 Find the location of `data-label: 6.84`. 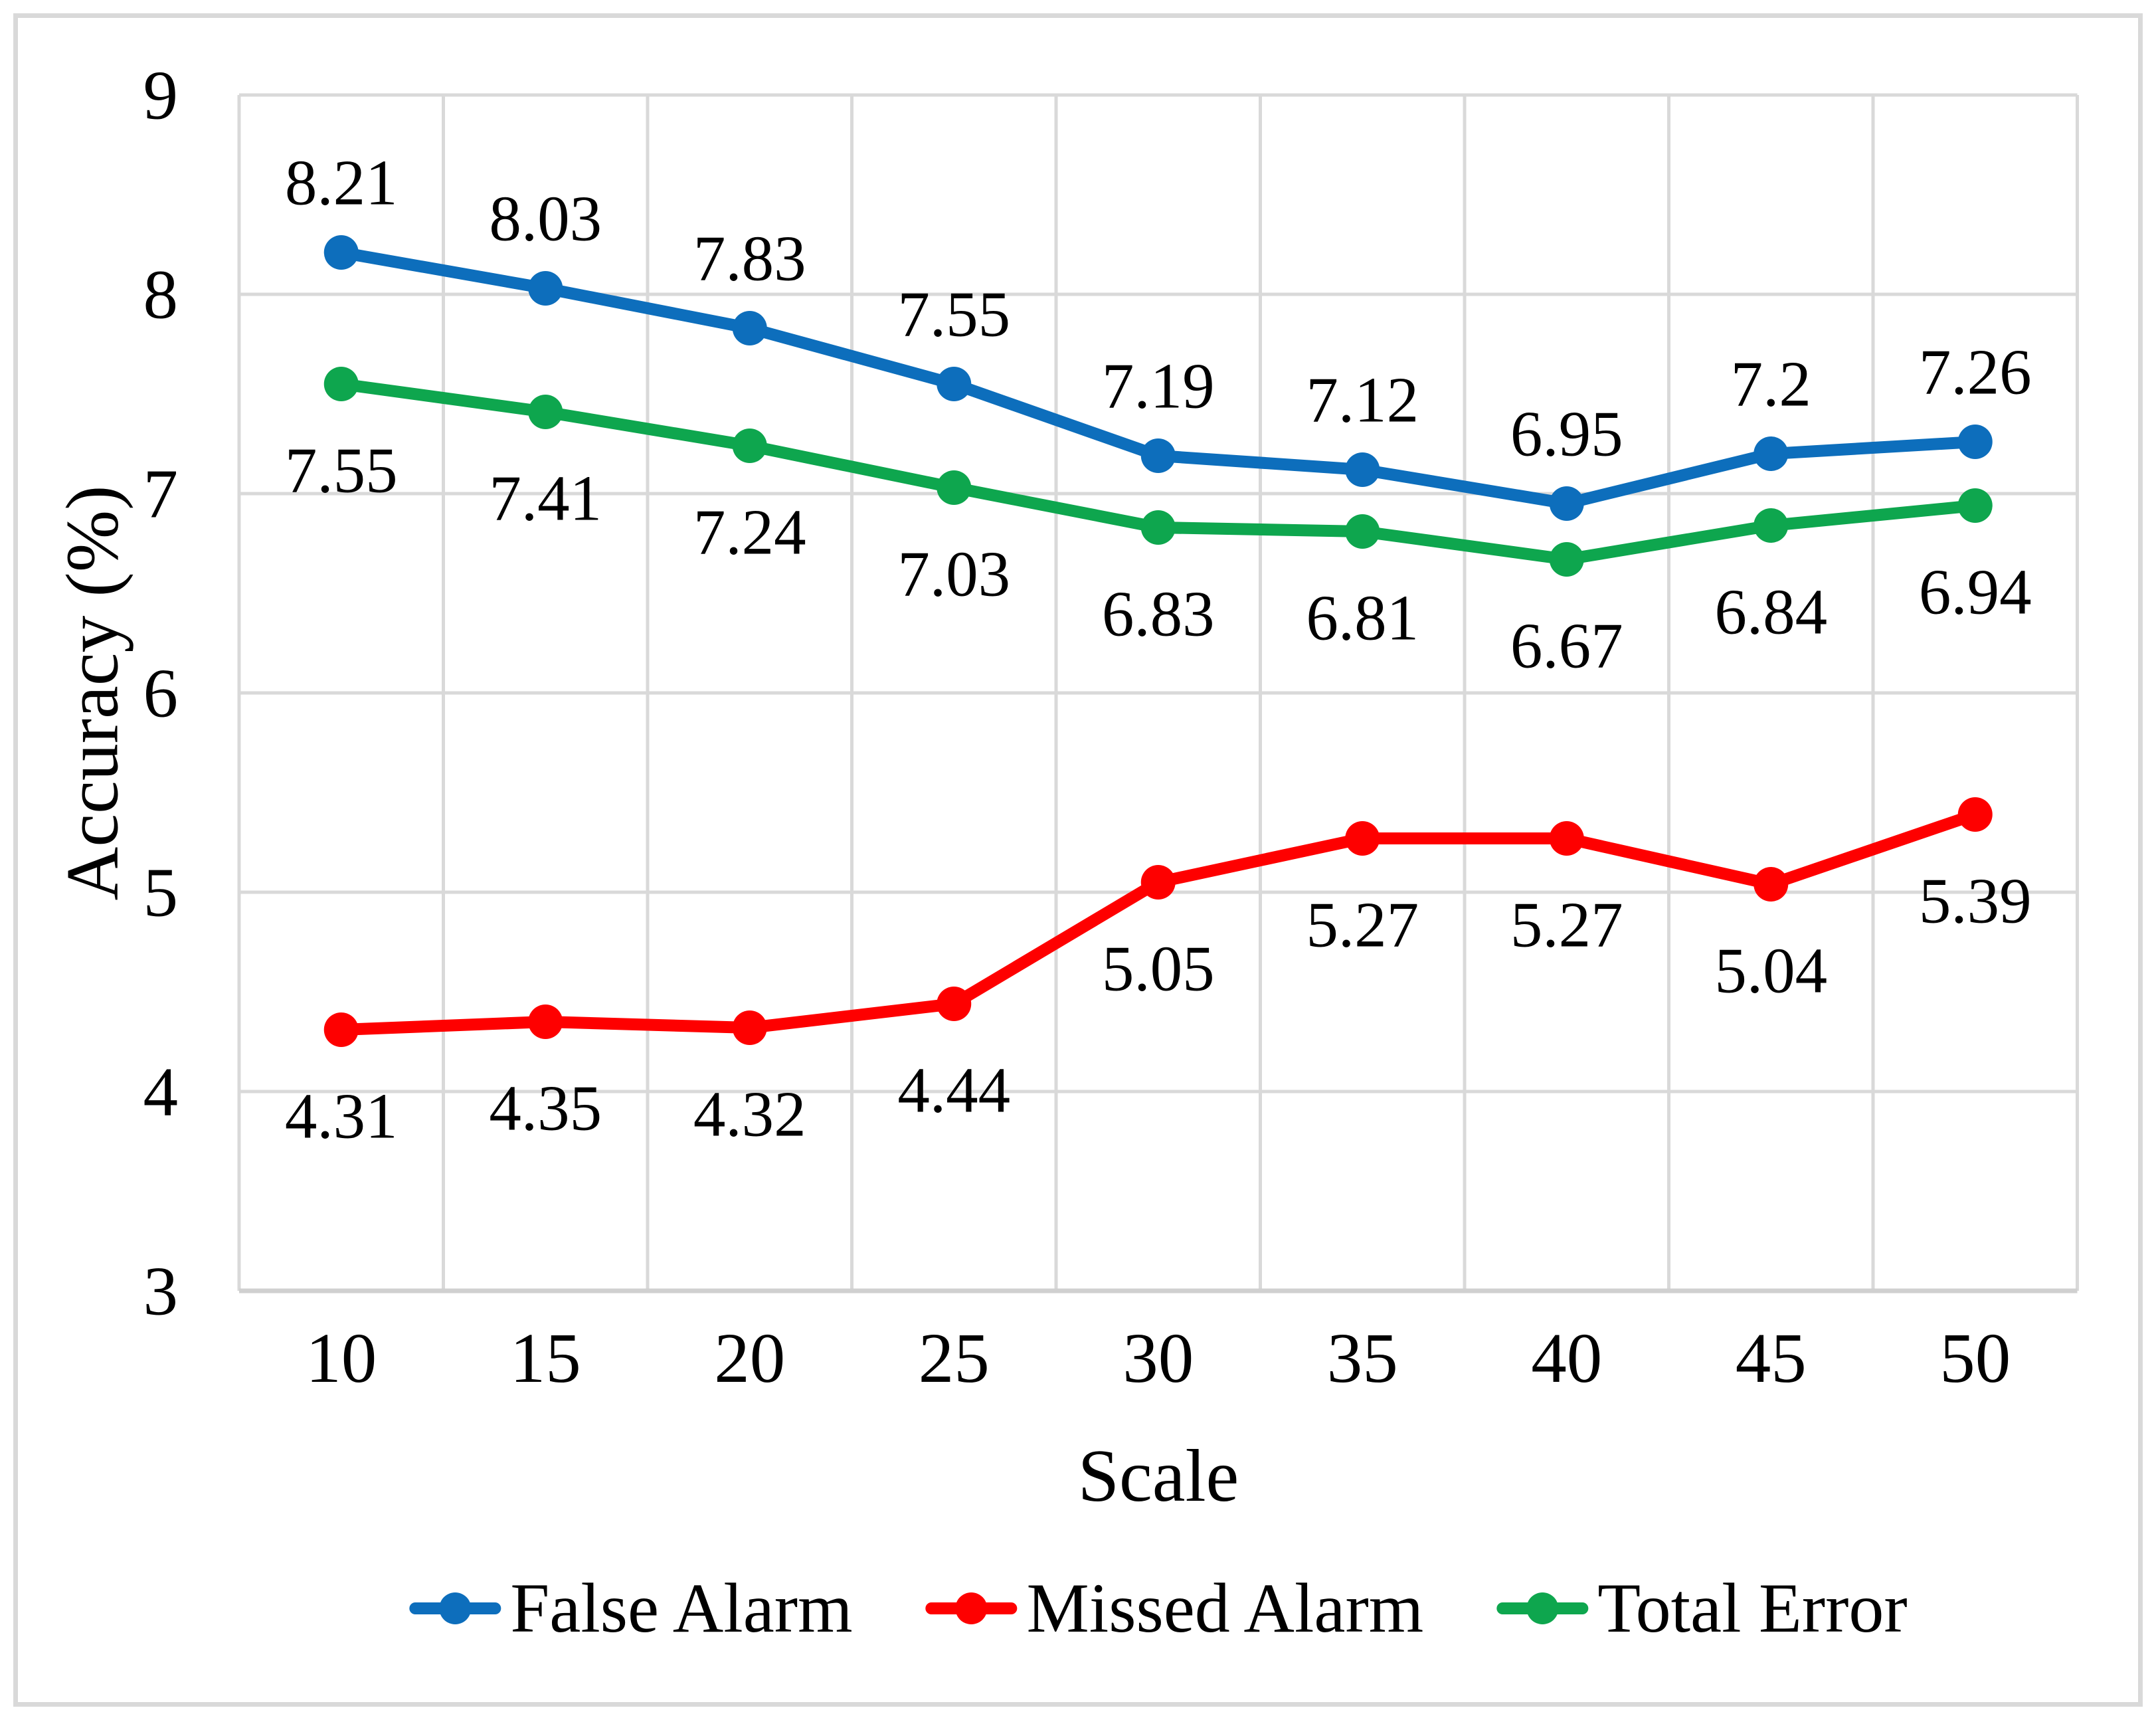

data-label: 6.84 is located at coordinates (1771, 612).